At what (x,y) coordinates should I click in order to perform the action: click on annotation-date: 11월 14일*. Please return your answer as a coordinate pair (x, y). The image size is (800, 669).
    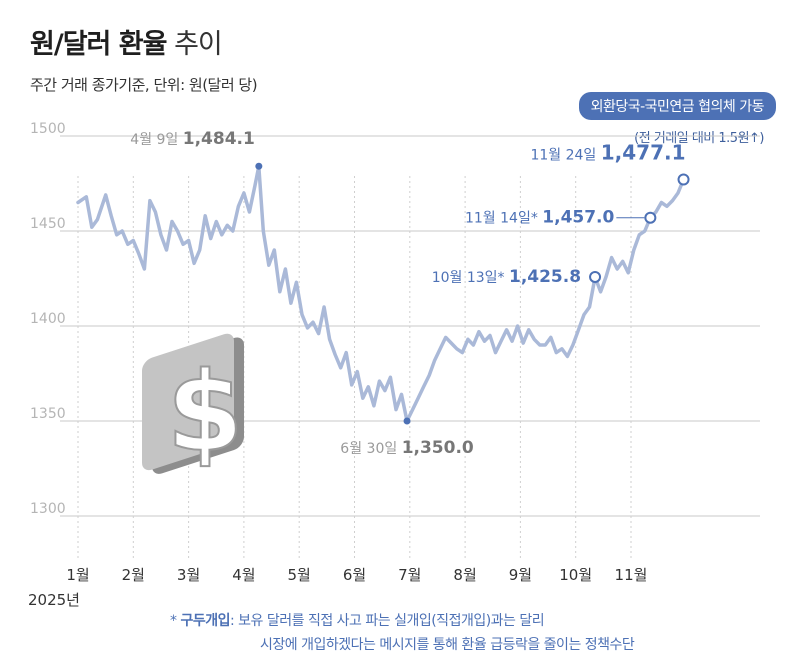
    Looking at the image, I should click on (503, 219).